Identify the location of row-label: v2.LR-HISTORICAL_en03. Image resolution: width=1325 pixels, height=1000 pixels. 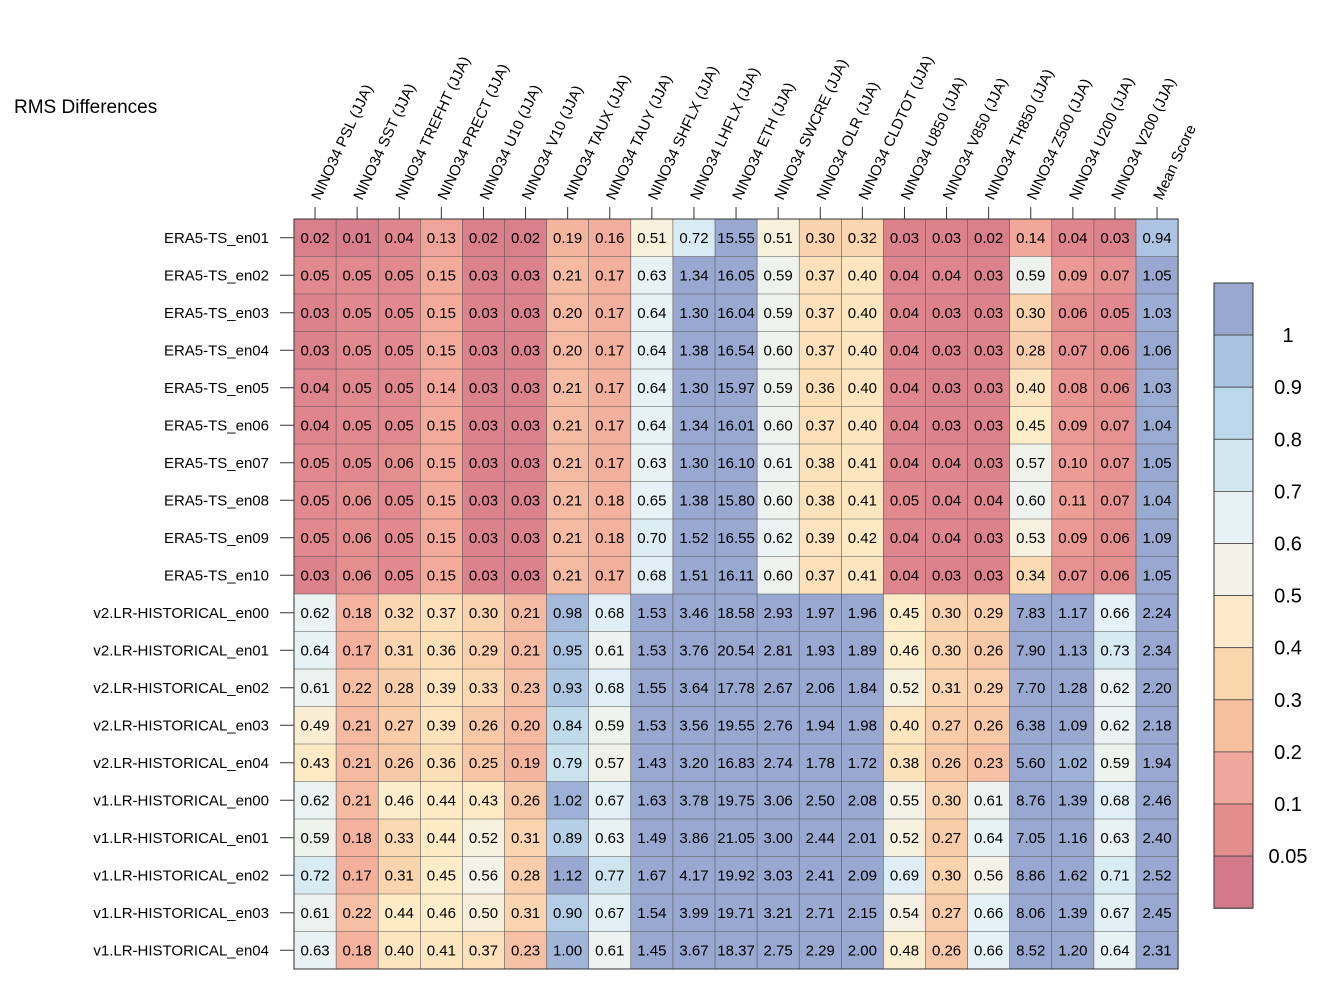
(181, 725).